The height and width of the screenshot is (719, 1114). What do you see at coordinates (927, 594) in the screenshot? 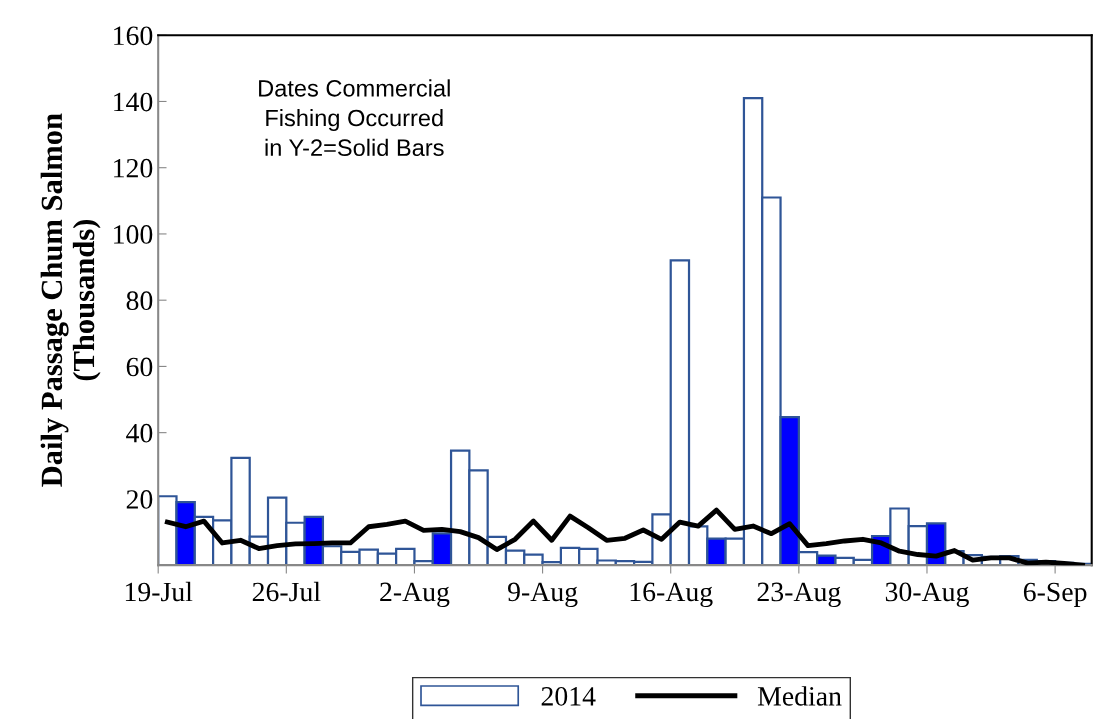
I see `x-tick-label: 30-Aug` at bounding box center [927, 594].